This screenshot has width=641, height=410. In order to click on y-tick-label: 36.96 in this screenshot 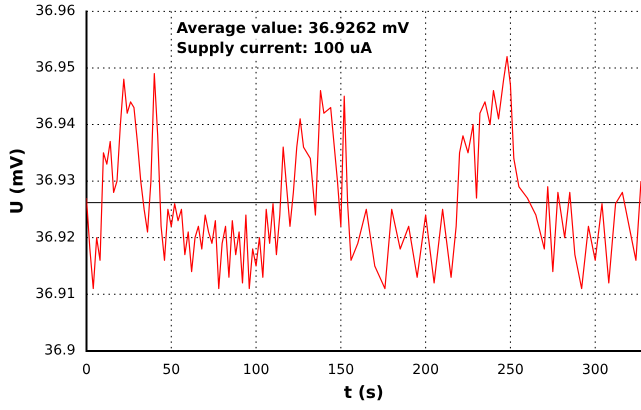, I will do `click(55, 11)`.